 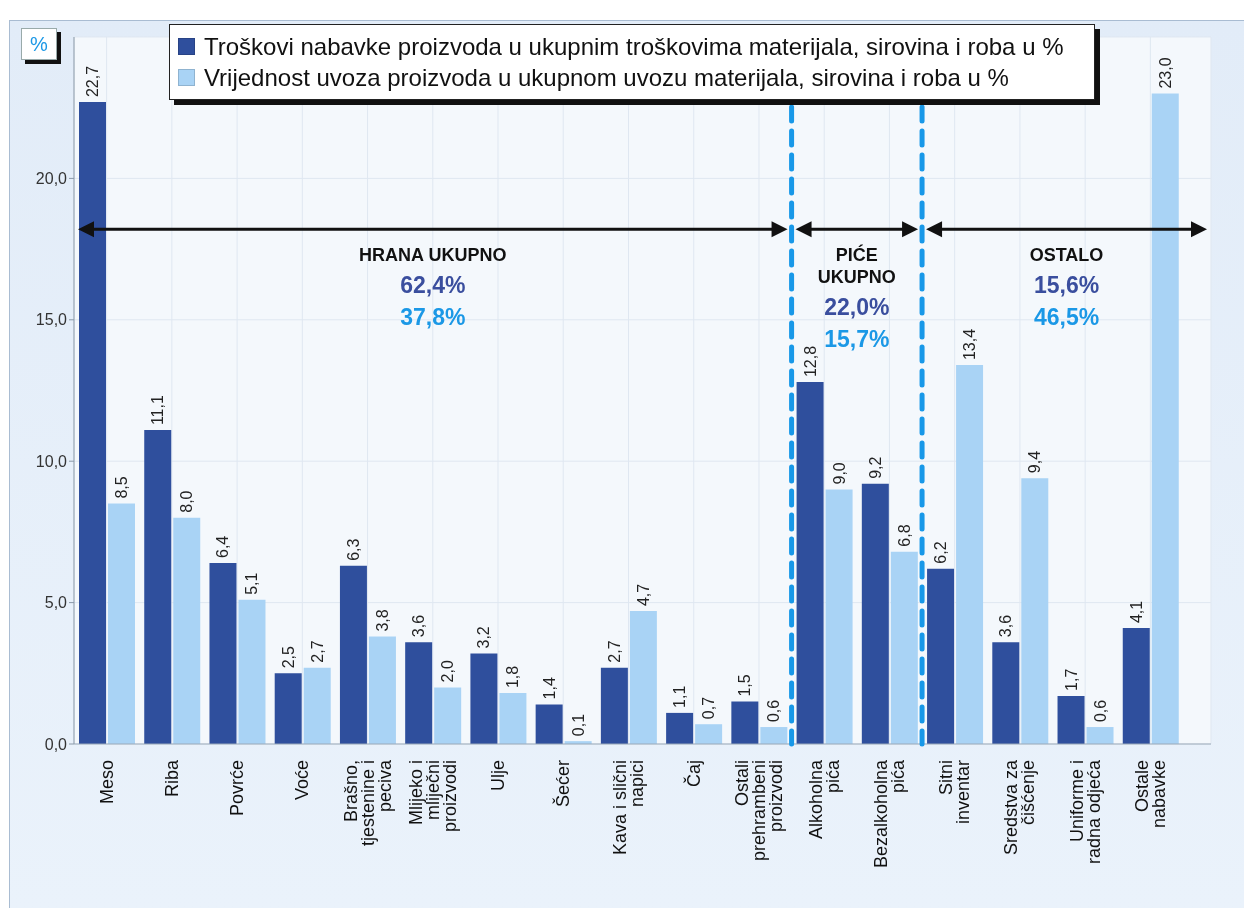 I want to click on x-tick-label: Ulje, so click(x=498, y=776).